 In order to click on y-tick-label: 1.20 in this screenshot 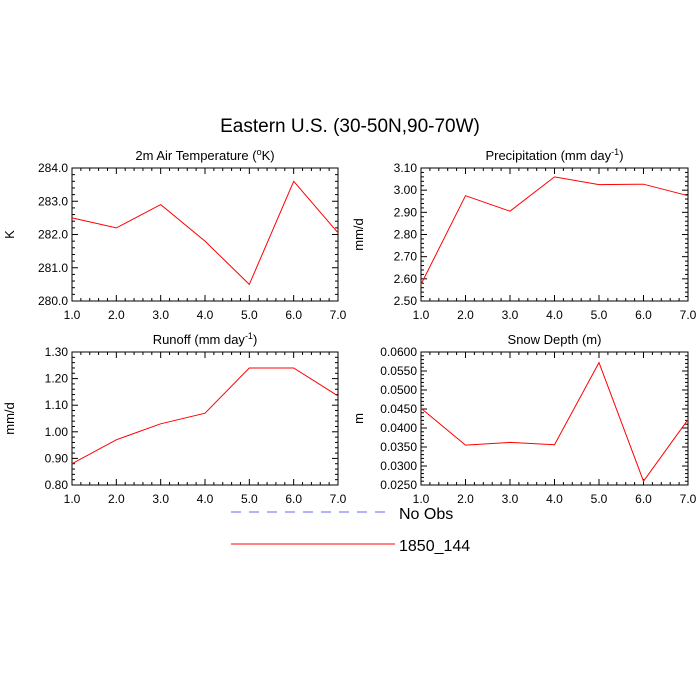, I will do `click(57, 379)`.